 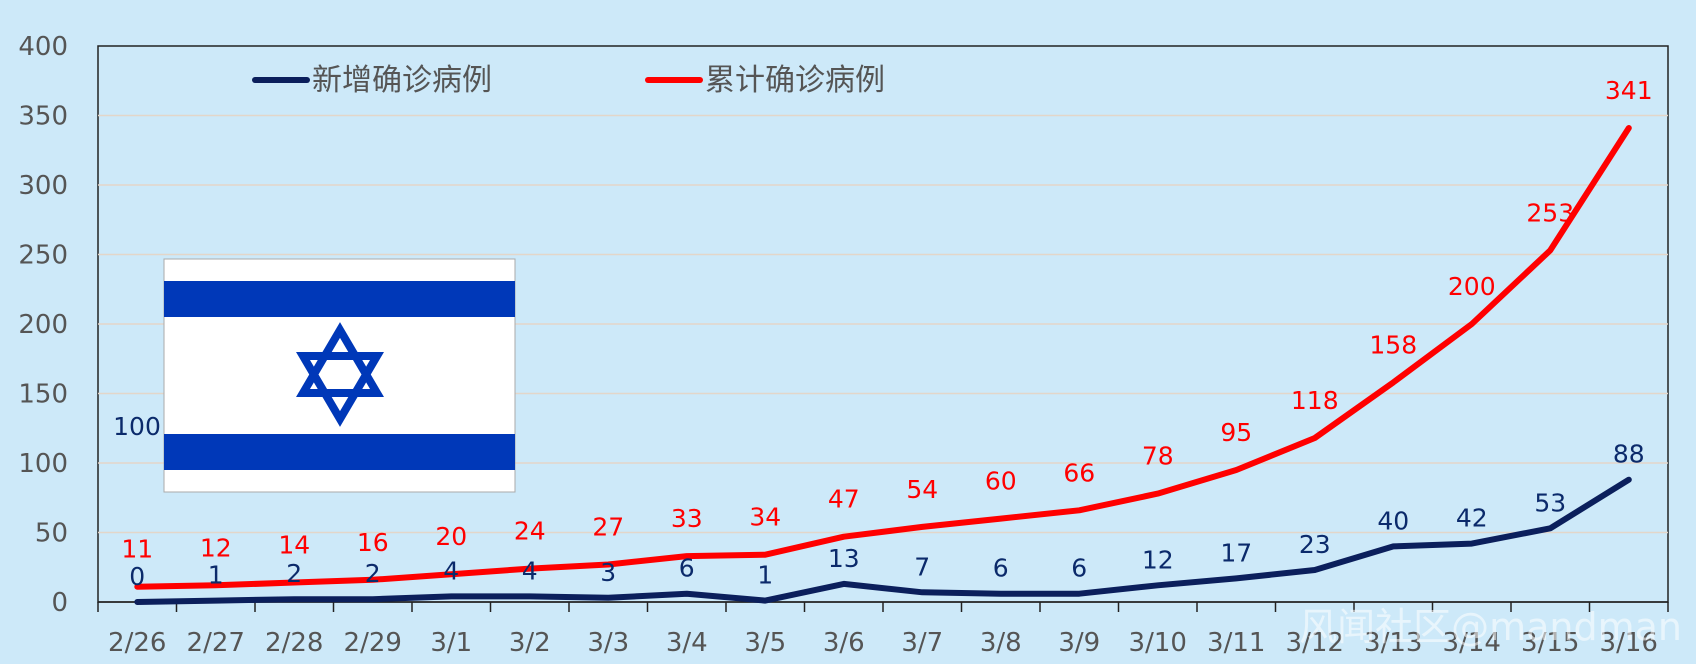 I want to click on x-tick-label: 3/7, so click(x=922, y=643).